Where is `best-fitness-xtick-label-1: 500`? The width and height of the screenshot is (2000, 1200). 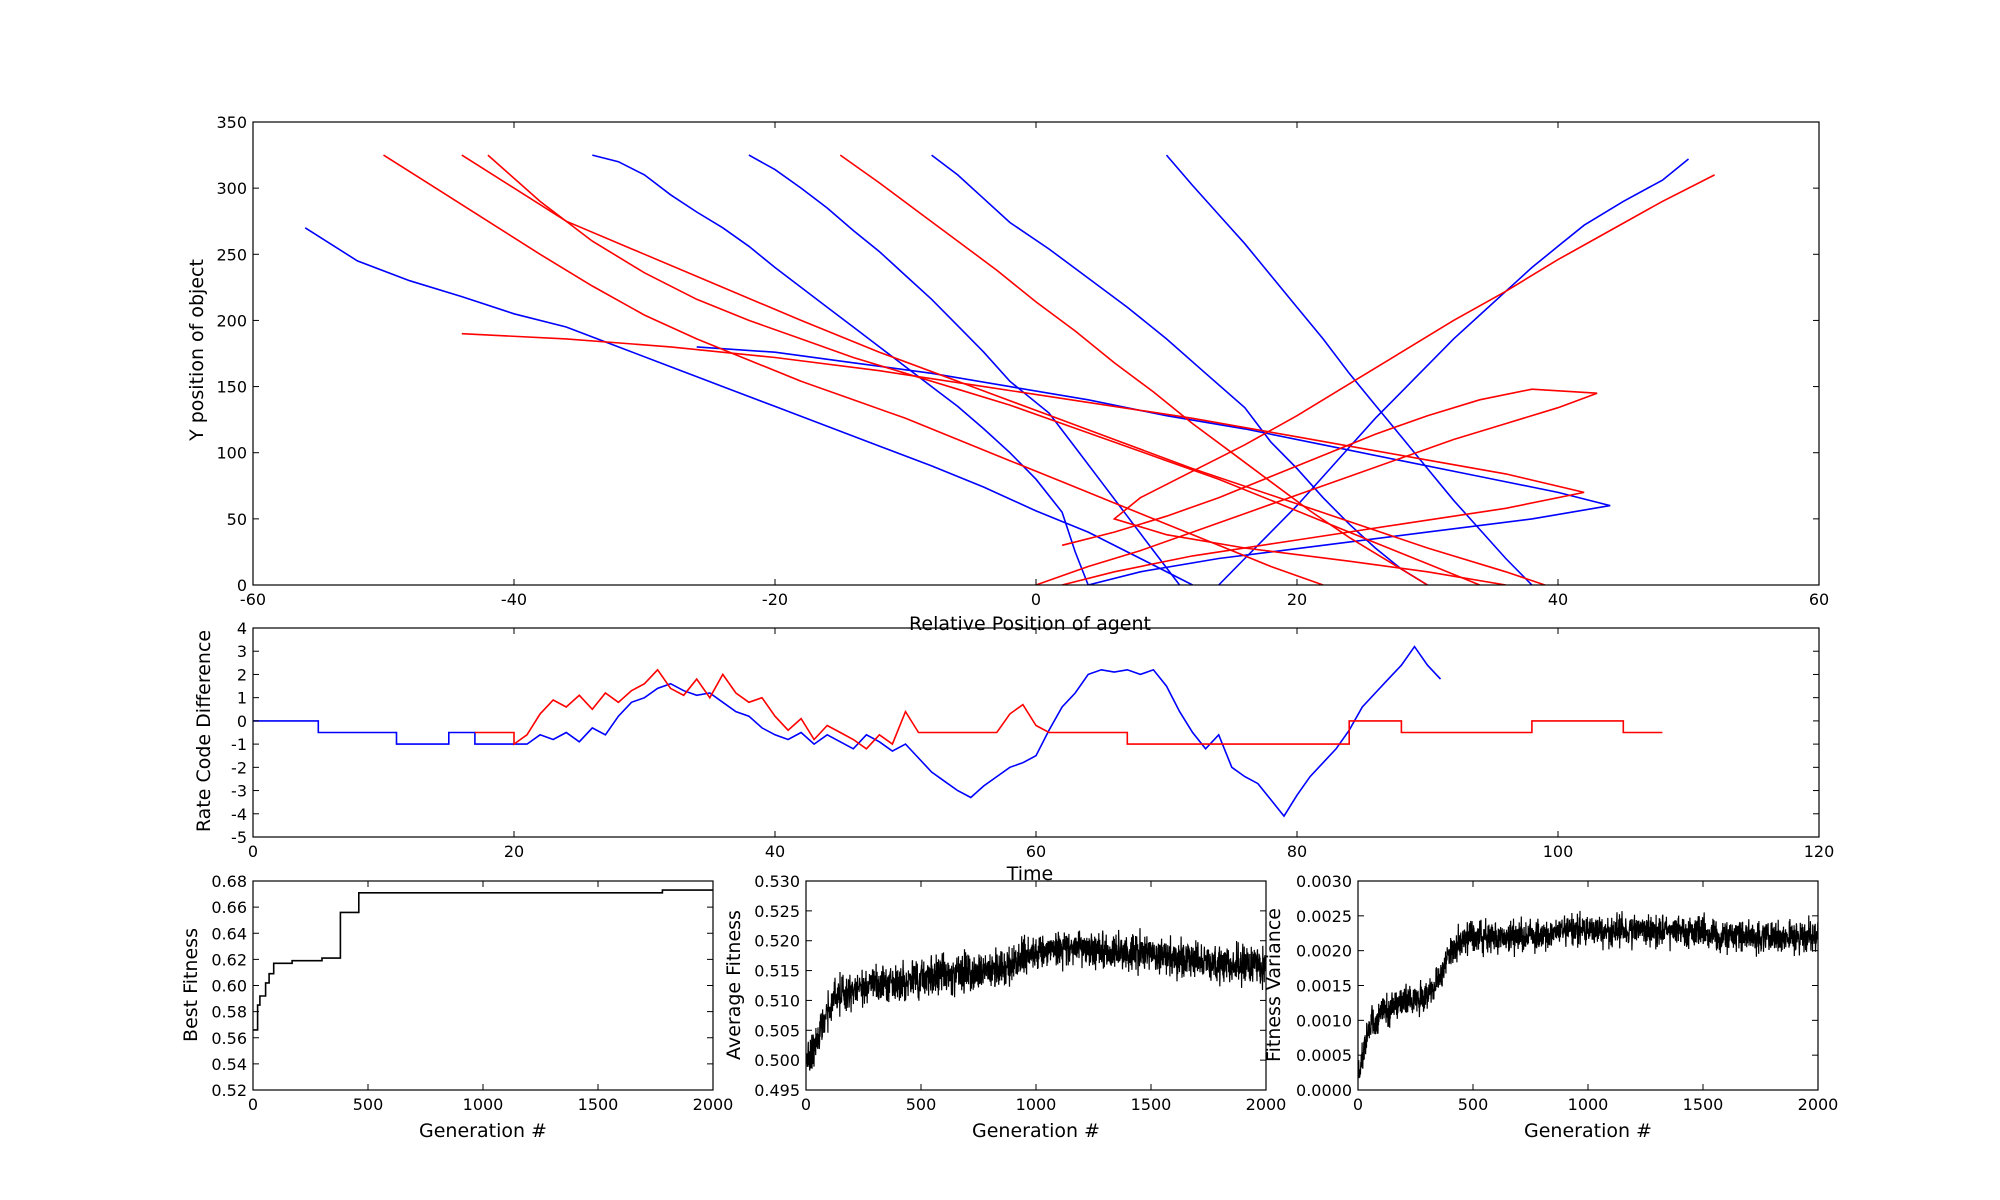
best-fitness-xtick-label-1: 500 is located at coordinates (368, 1104).